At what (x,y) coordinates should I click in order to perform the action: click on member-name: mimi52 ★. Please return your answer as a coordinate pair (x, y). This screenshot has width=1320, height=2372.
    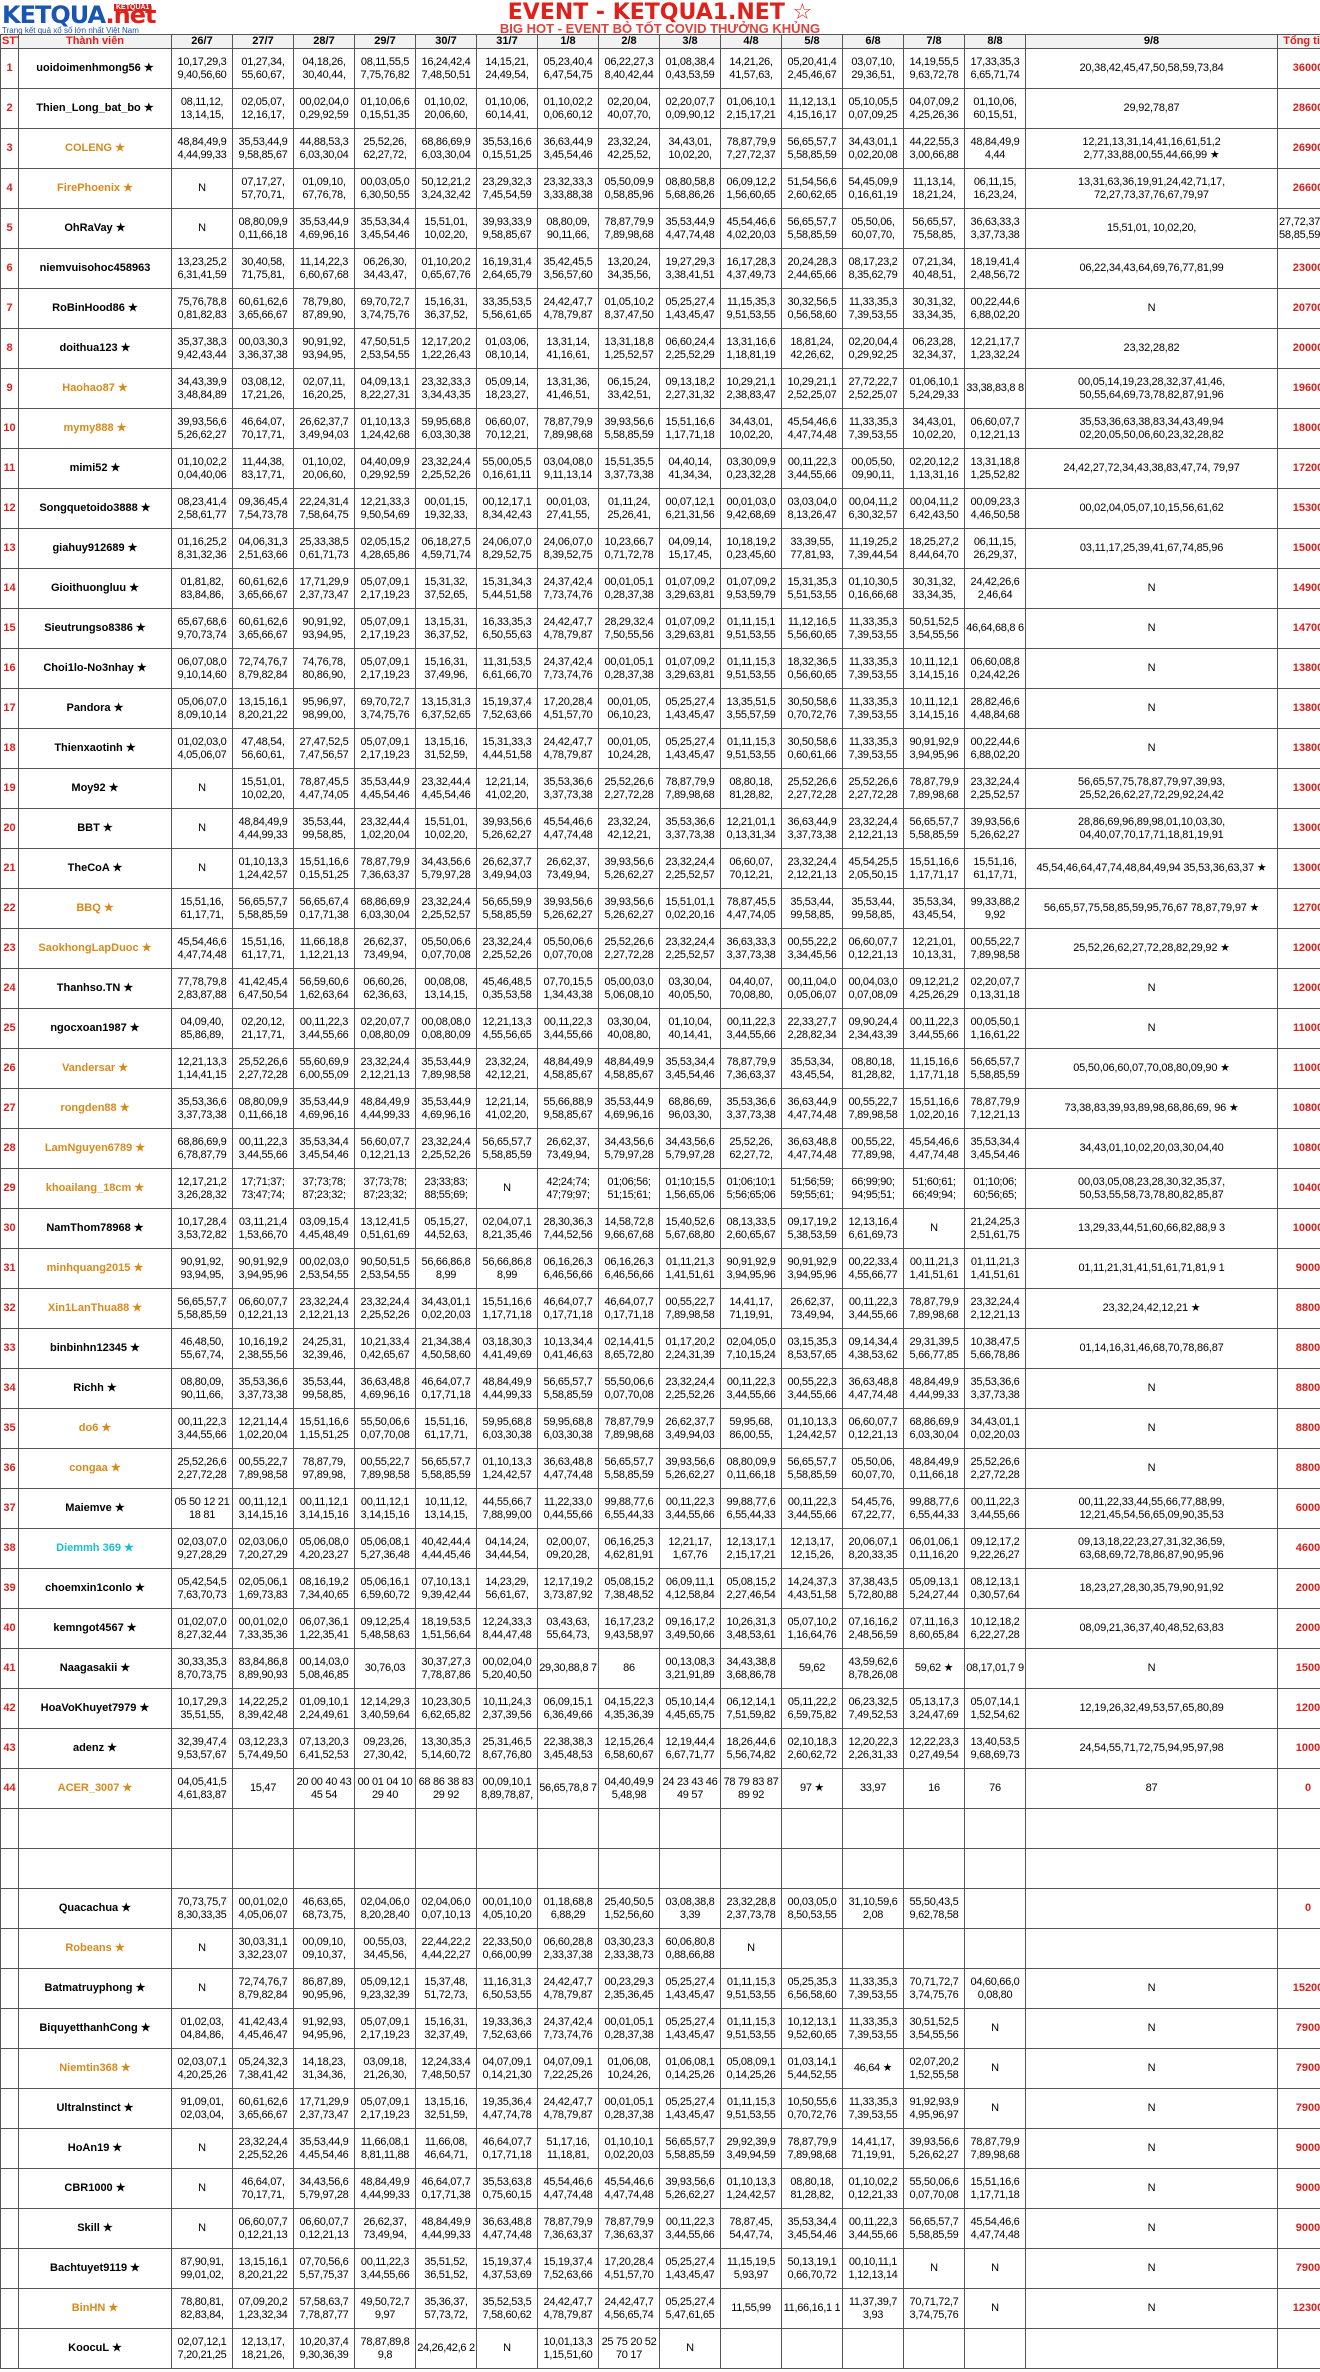
    Looking at the image, I should click on (95, 468).